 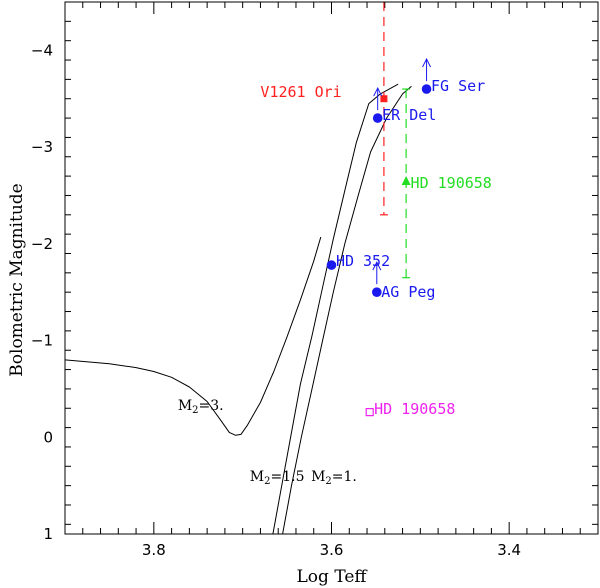 I want to click on point-label: HD 352, so click(x=363, y=261).